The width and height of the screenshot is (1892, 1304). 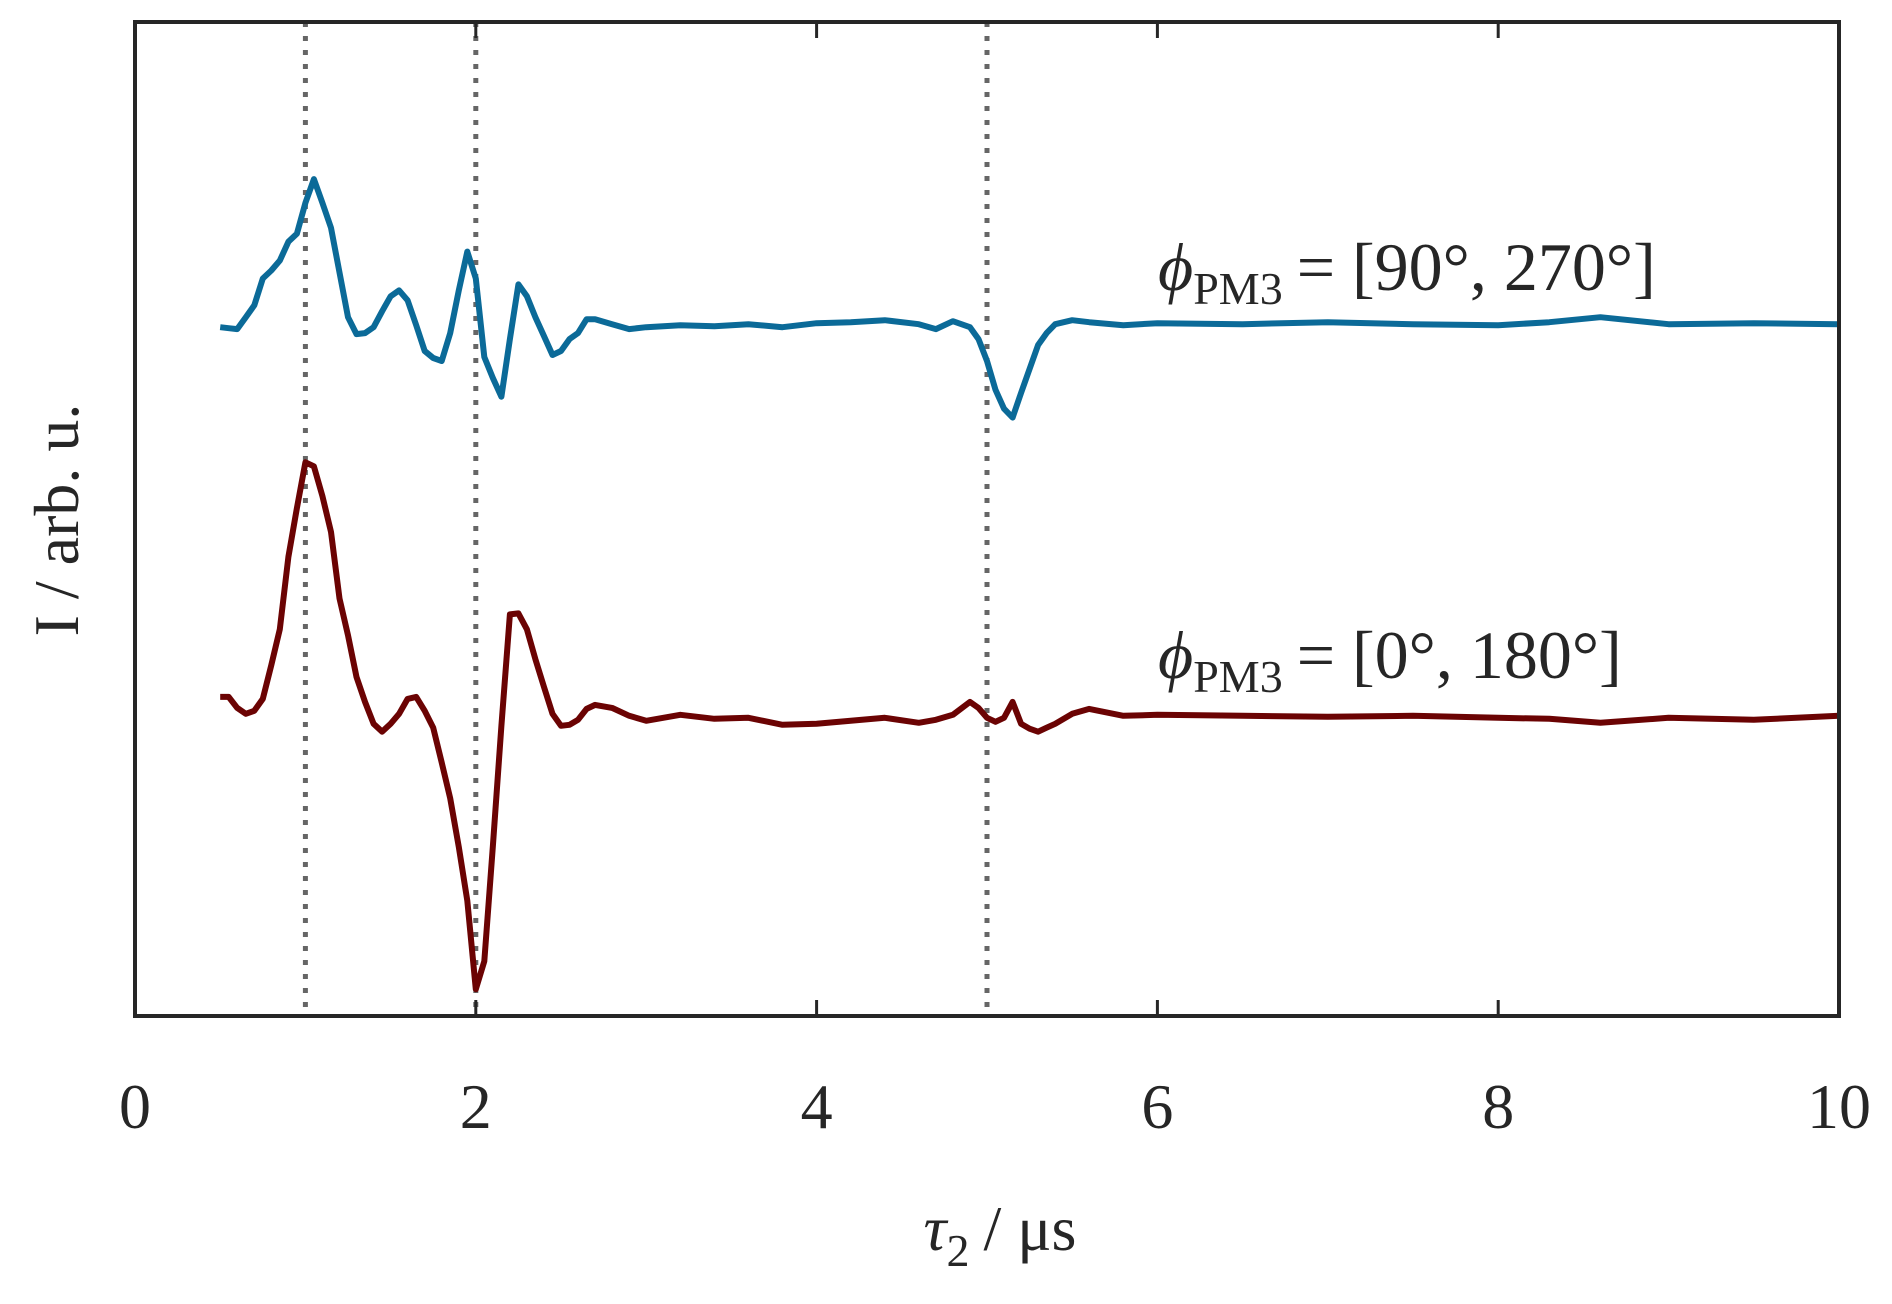 I want to click on x-tick-label: 4, so click(x=817, y=1106).